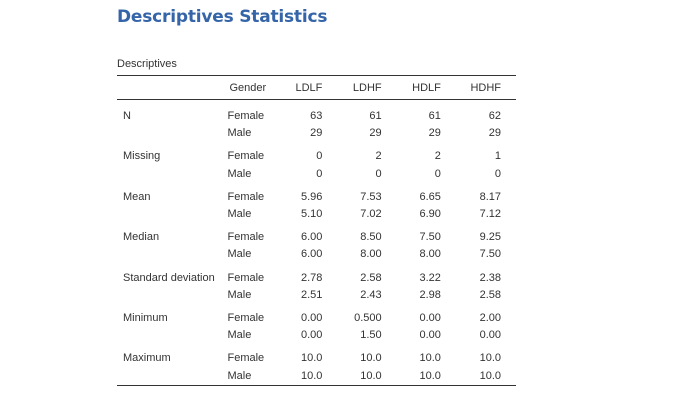 Image resolution: width=680 pixels, height=409 pixels. I want to click on table-row: Male 2.51 2.43 2.98 2.58, so click(316, 295).